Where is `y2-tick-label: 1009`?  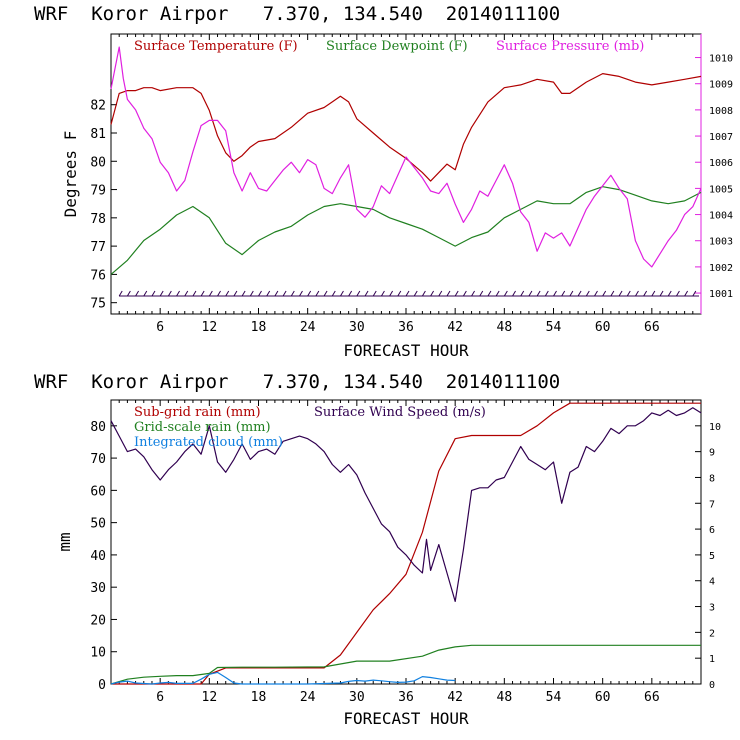 y2-tick-label: 1009 is located at coordinates (721, 85).